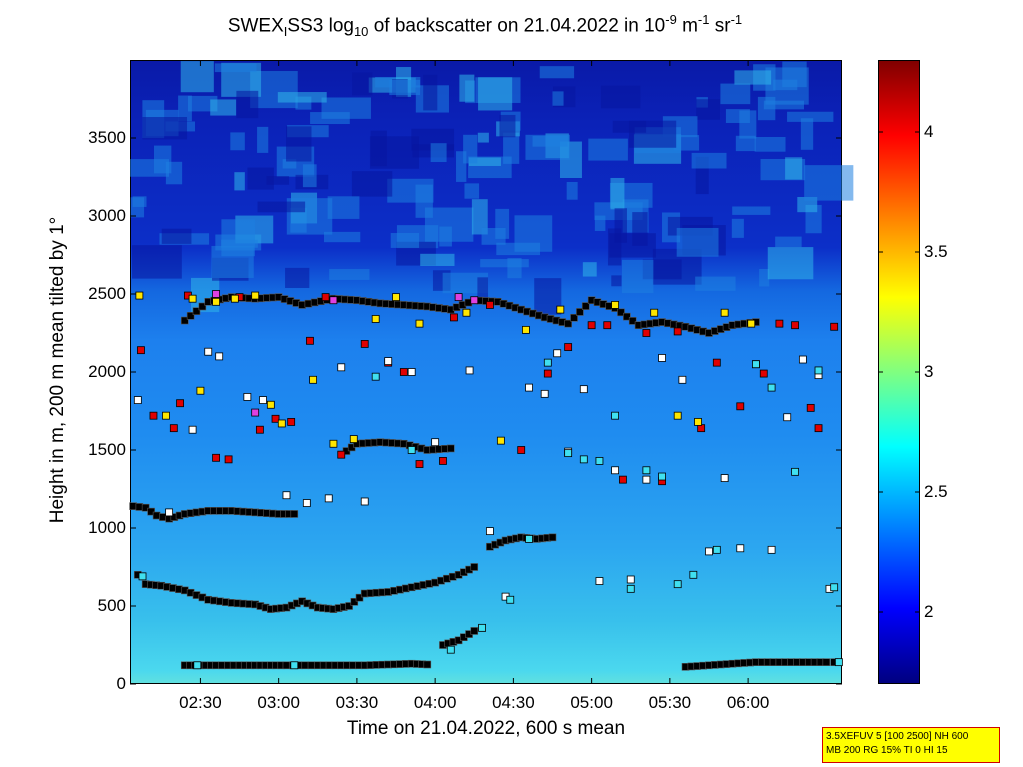 The width and height of the screenshot is (1023, 767). Describe the element at coordinates (278, 702) in the screenshot. I see `x-tick-label: 03:00` at that location.